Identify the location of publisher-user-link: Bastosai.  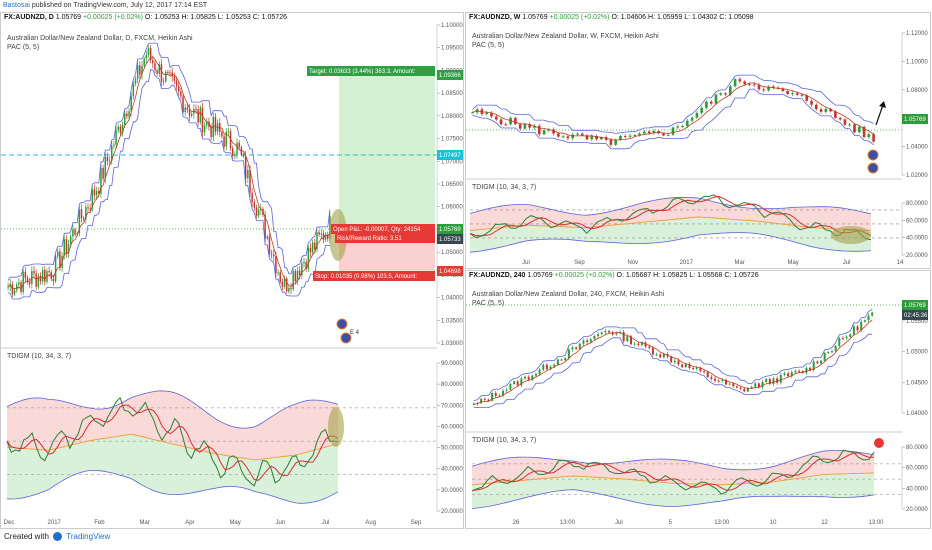
(16, 5).